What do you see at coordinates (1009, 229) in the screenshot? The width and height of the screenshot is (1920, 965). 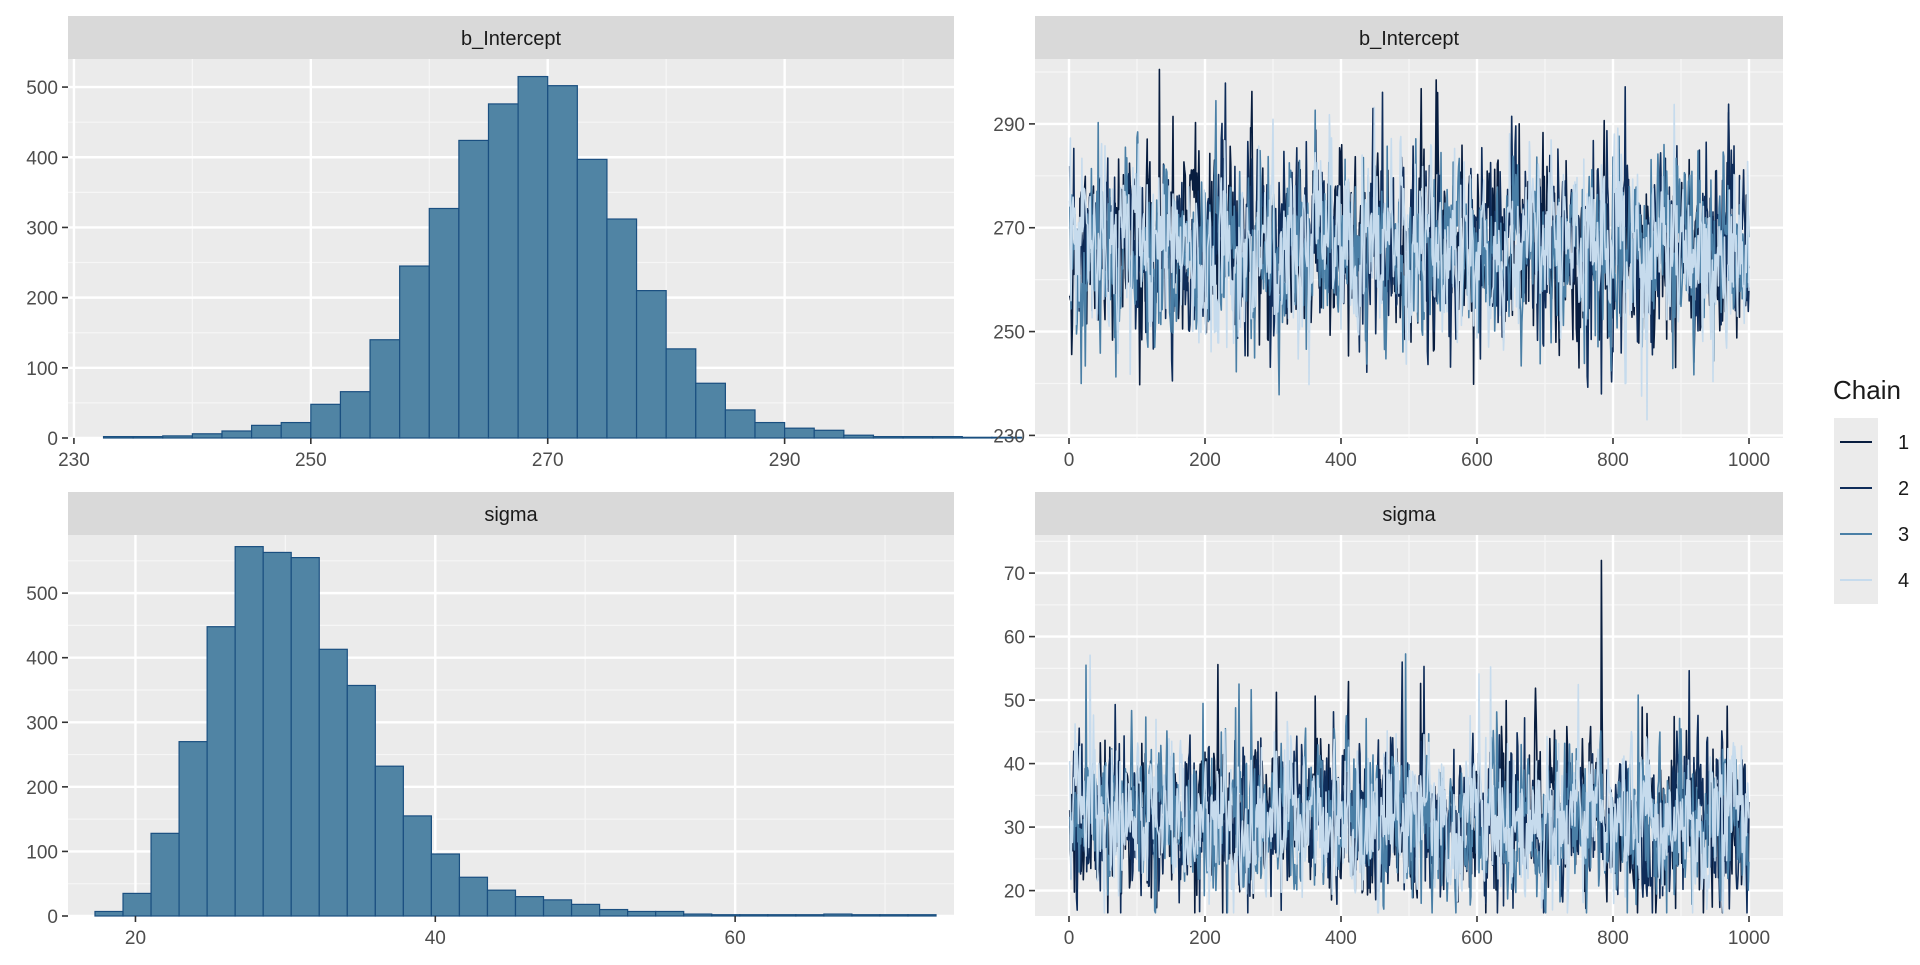 I see `y-tick-label: 270` at bounding box center [1009, 229].